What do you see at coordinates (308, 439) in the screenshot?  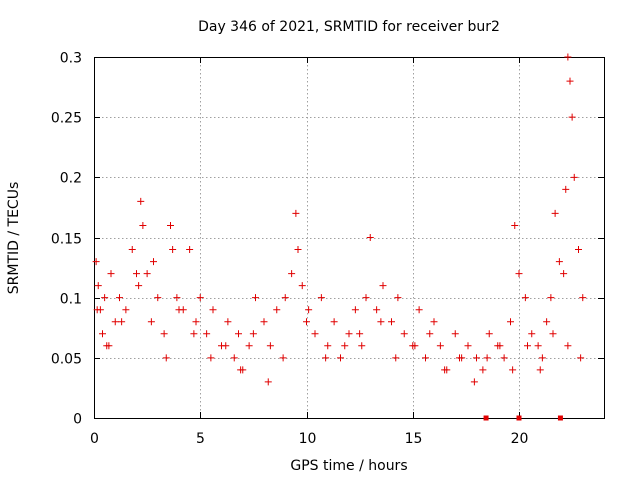 I see `x-tick-label: 10` at bounding box center [308, 439].